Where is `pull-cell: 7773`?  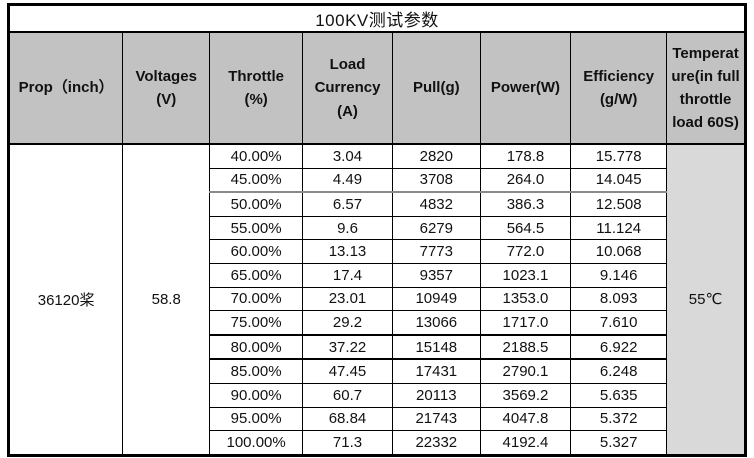
pull-cell: 7773 is located at coordinates (436, 251).